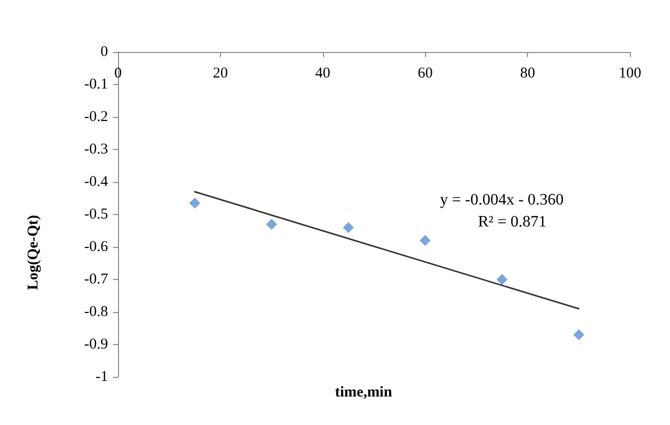  Describe the element at coordinates (96, 150) in the screenshot. I see `y-tick-label: -0.3` at that location.